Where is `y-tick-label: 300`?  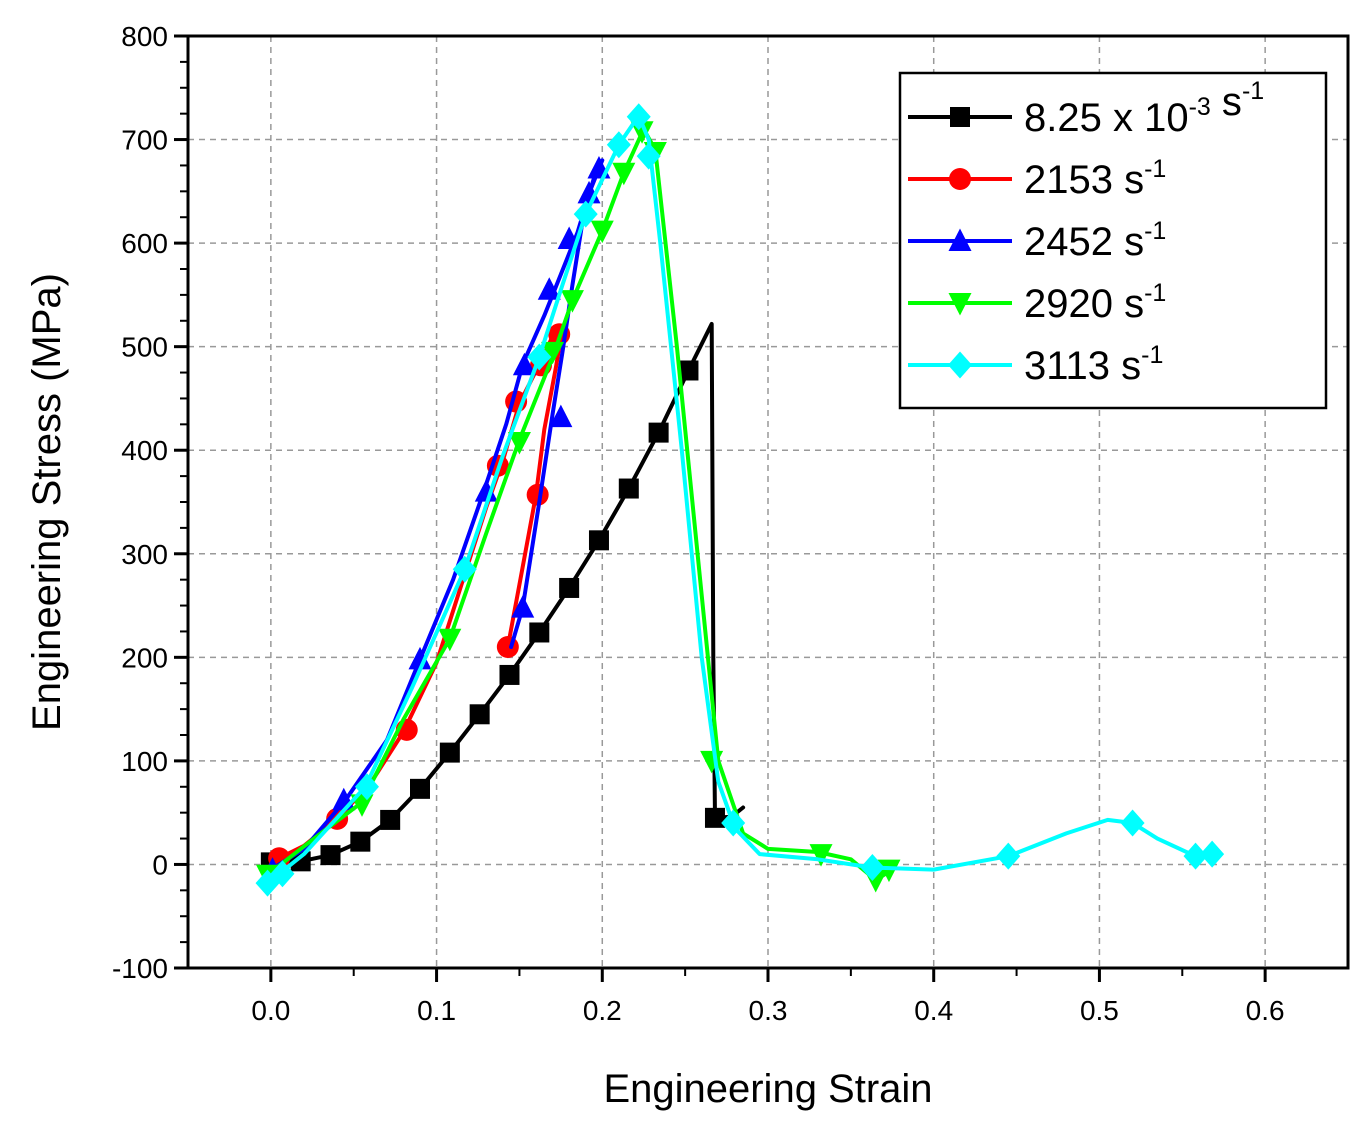 y-tick-label: 300 is located at coordinates (144, 554).